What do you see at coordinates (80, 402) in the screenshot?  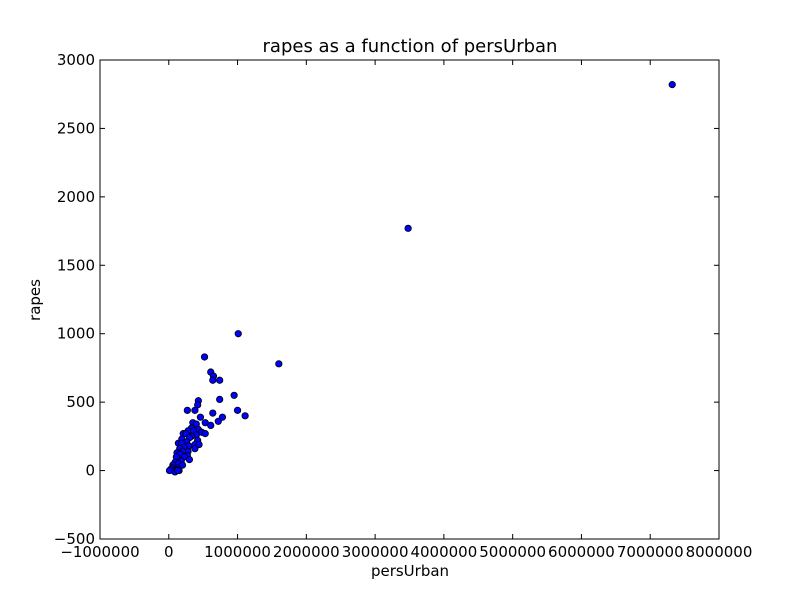 I see `y-tick-label: 500` at bounding box center [80, 402].